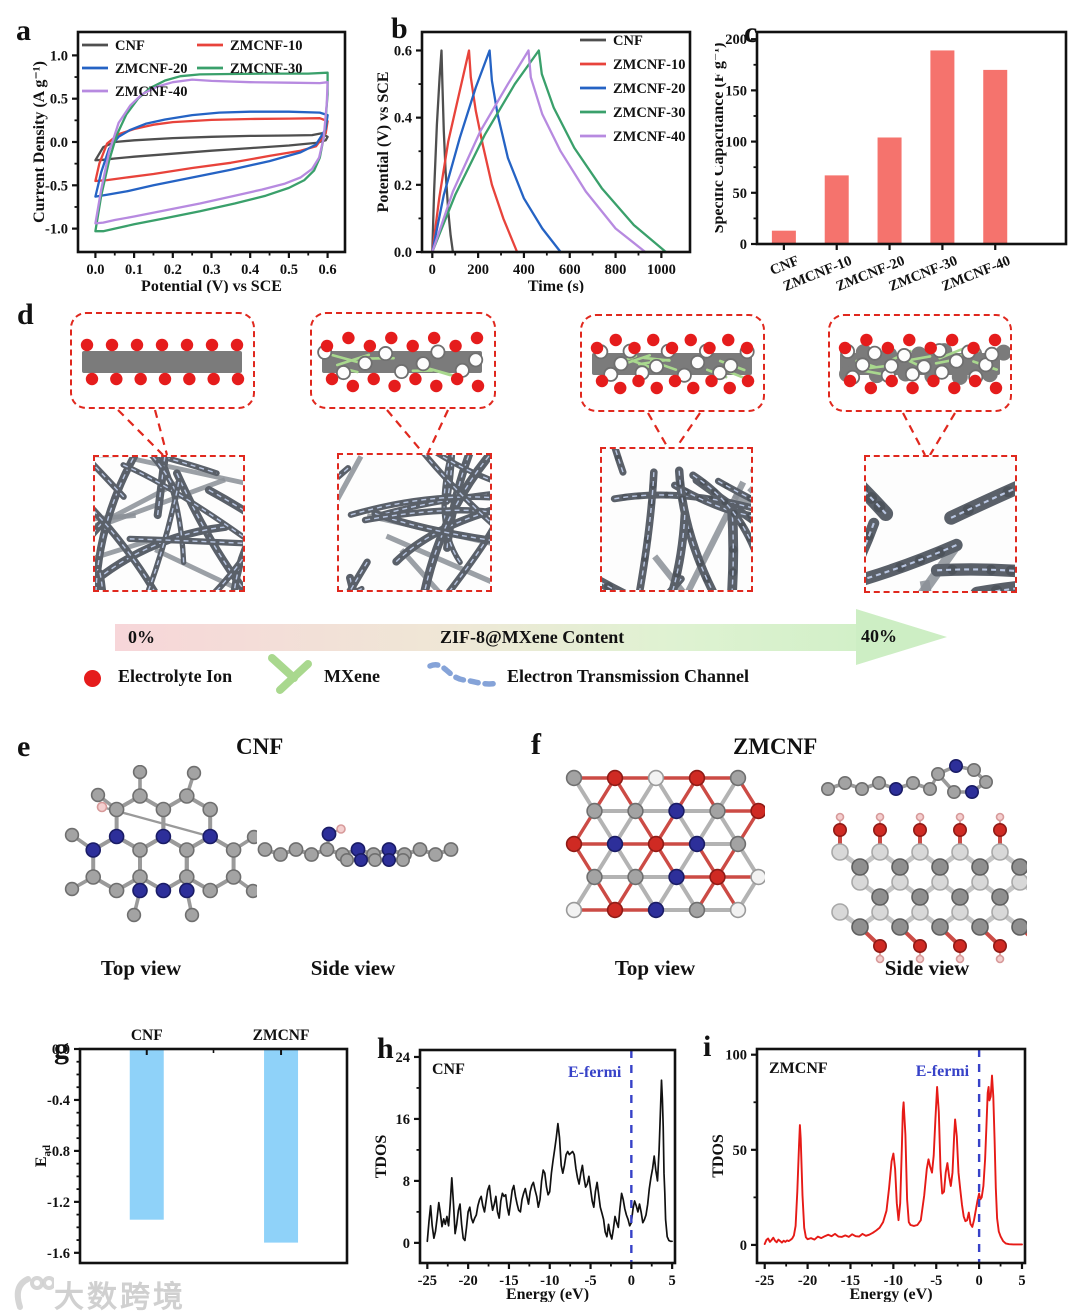  I want to click on callout-tail-lines, so click(536, 432).